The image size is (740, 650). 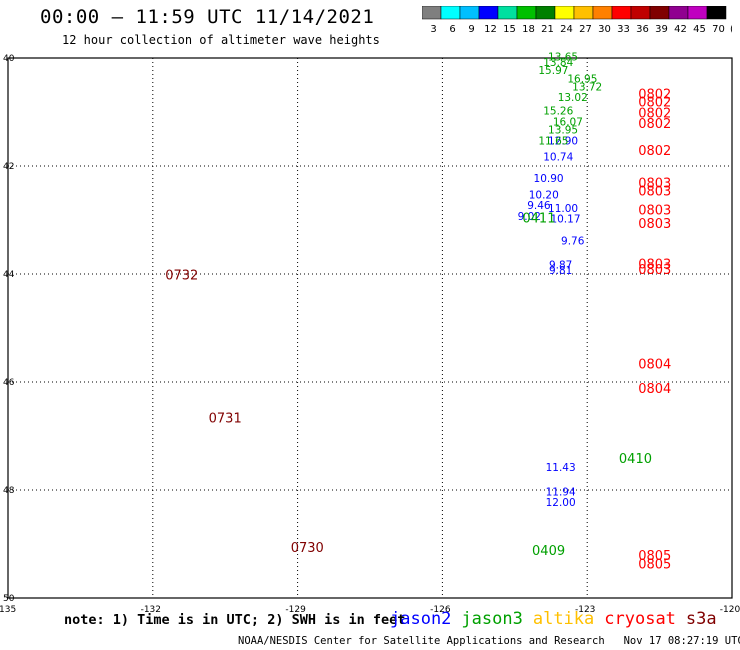 What do you see at coordinates (9, 599) in the screenshot?
I see `y-tick-label: 50` at bounding box center [9, 599].